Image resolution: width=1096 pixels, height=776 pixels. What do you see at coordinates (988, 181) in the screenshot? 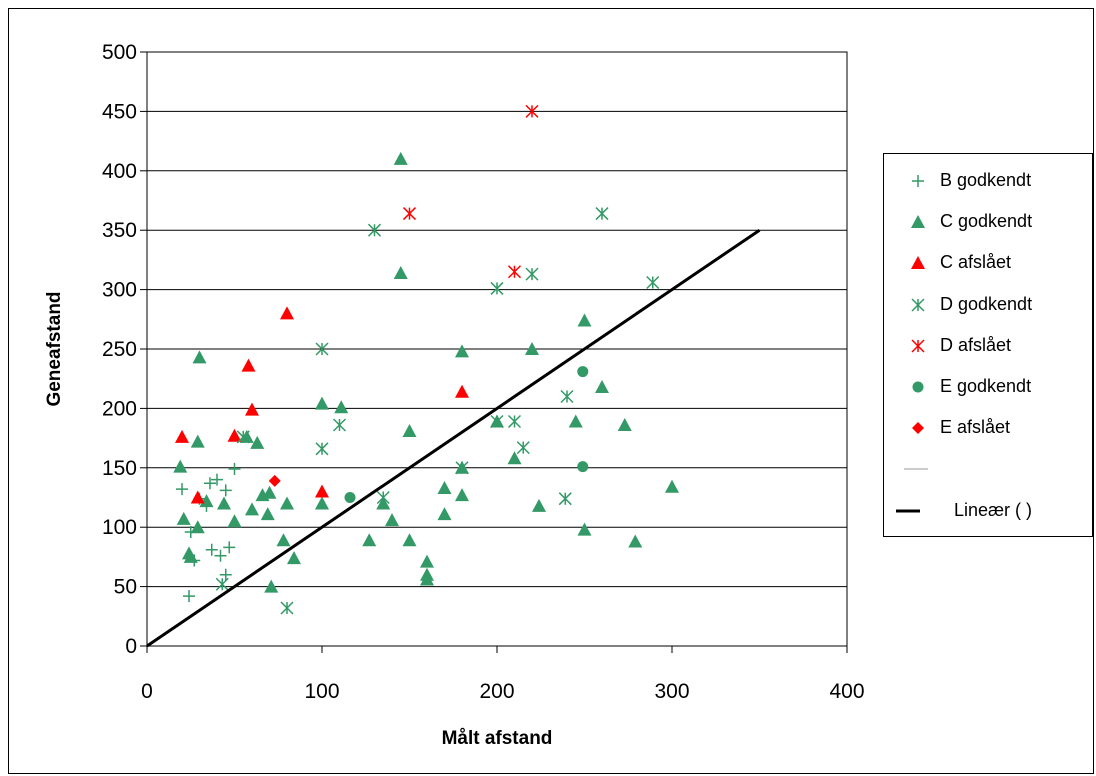
I see `legend-entry: B godkendt` at bounding box center [988, 181].